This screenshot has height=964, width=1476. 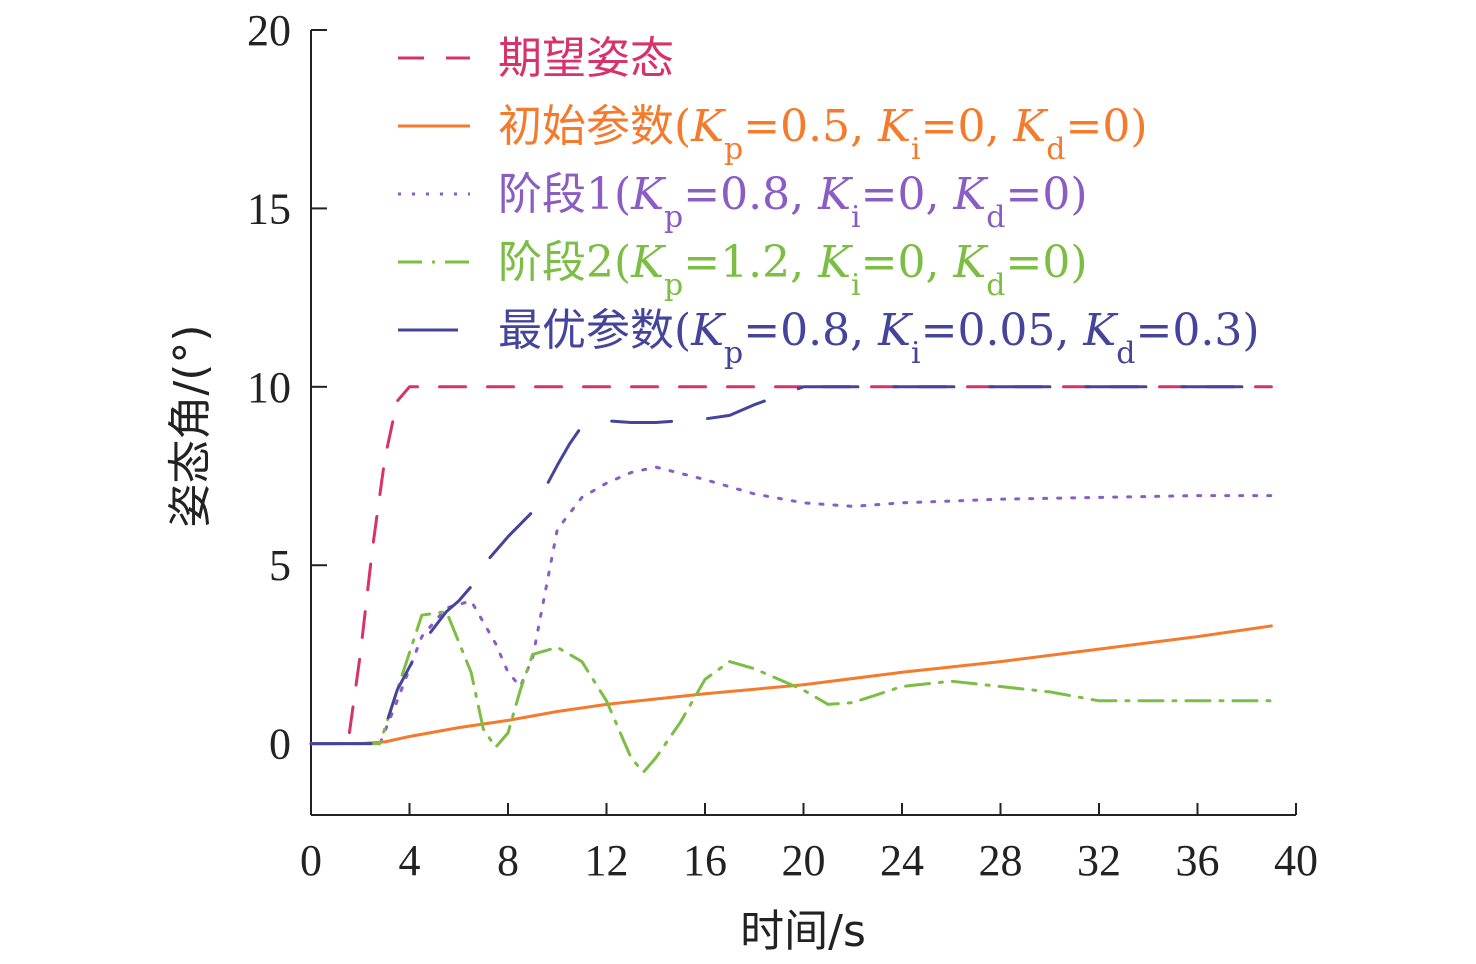 I want to click on y-tick-label: 10, so click(x=269, y=387).